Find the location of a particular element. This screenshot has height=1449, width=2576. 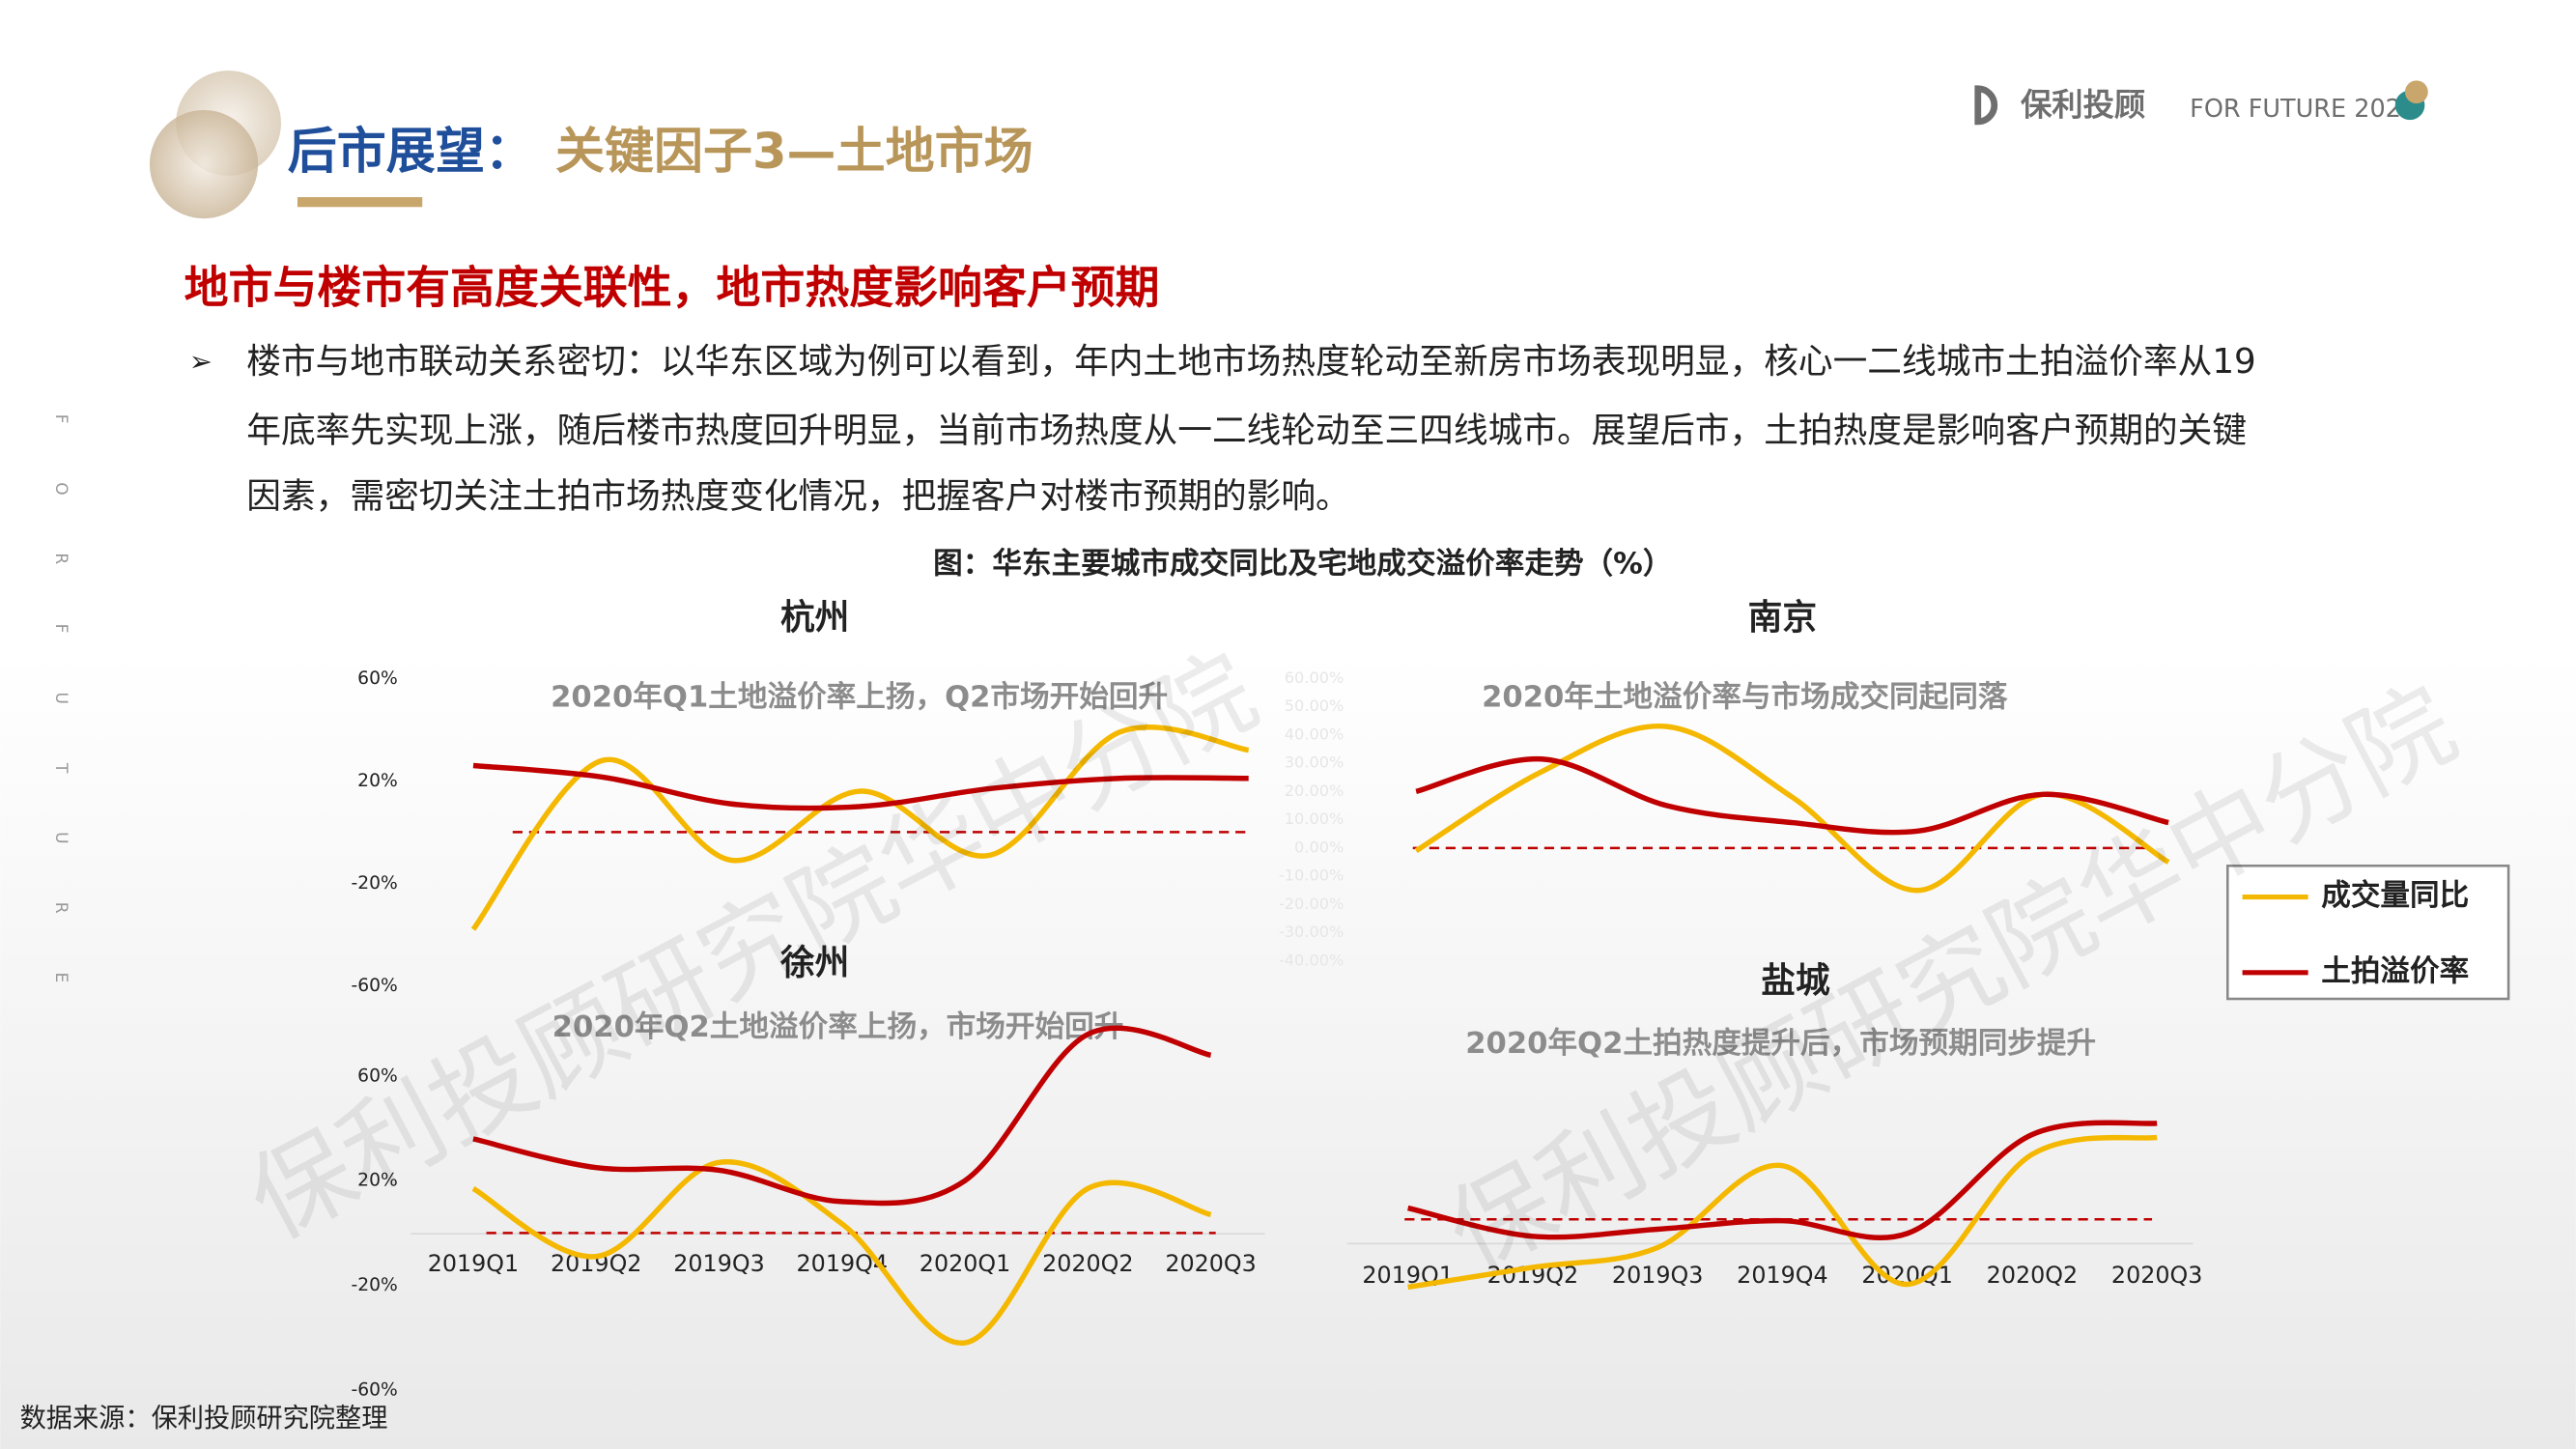

y-tick-label: 50.00% is located at coordinates (1315, 705).